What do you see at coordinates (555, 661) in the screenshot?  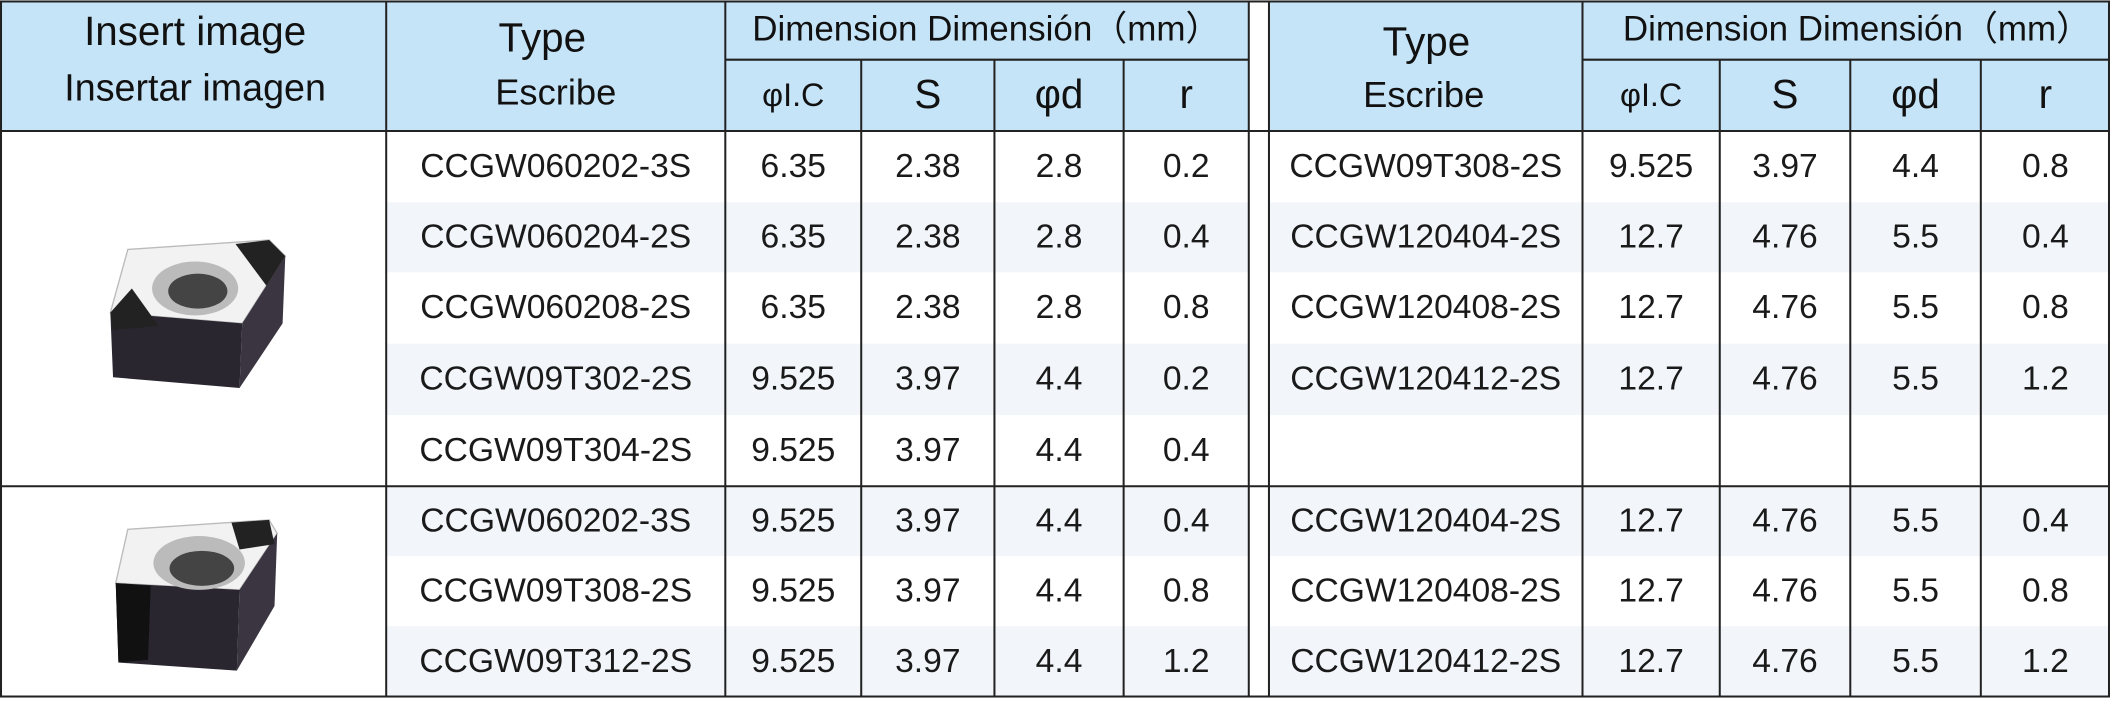 I see `cell-text: CCGW09T312-2S` at bounding box center [555, 661].